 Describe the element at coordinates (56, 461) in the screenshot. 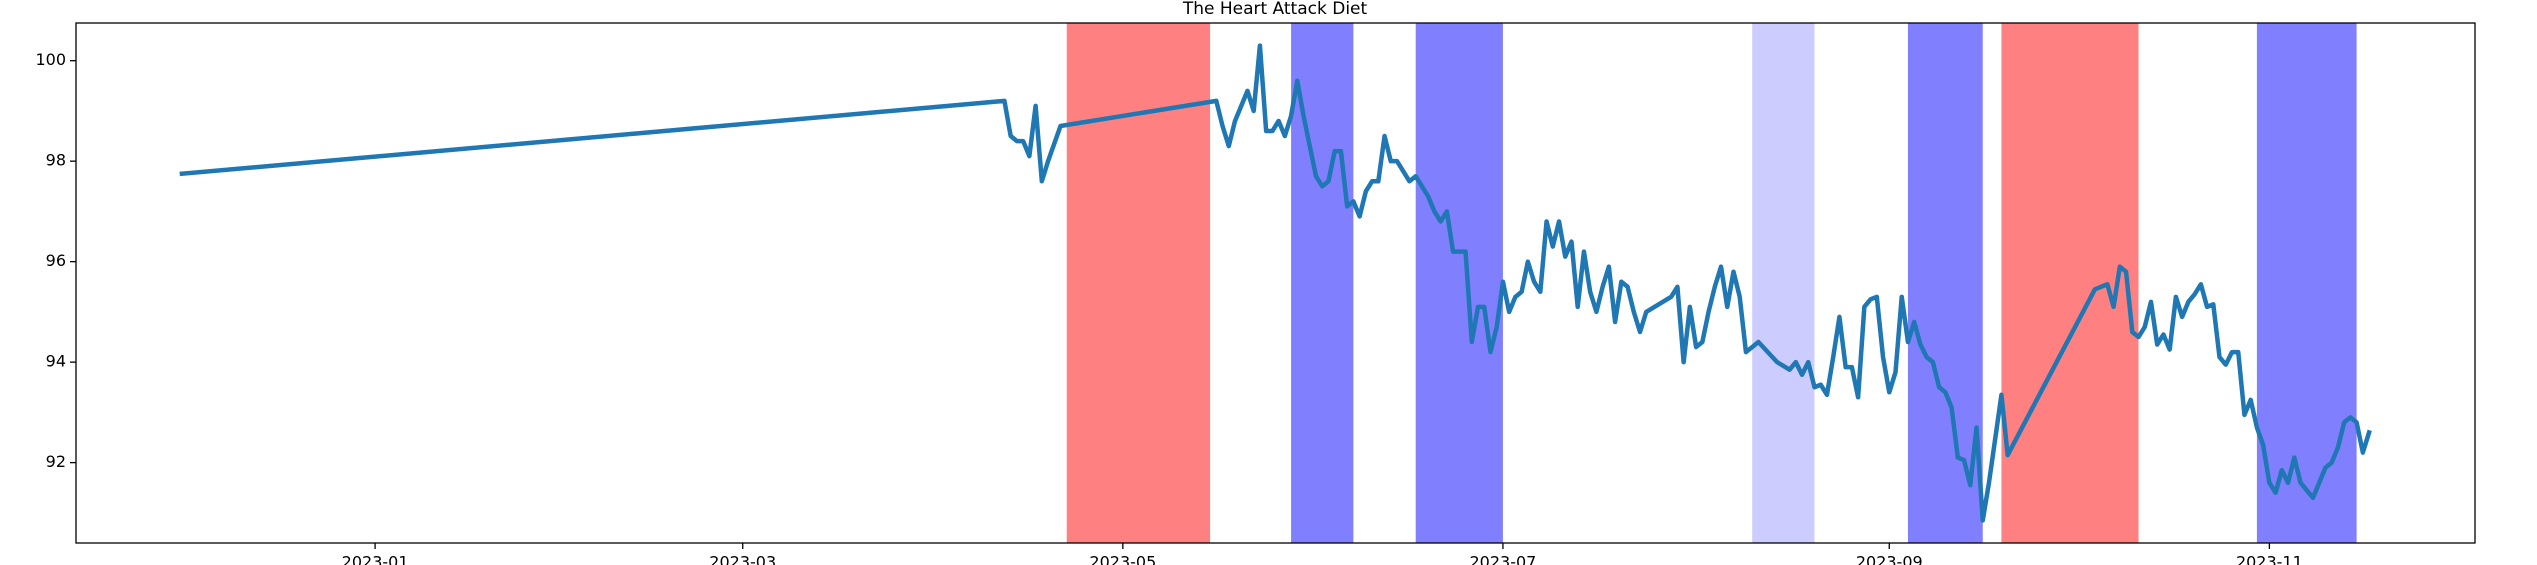

I see `y-tick-label: 92` at that location.